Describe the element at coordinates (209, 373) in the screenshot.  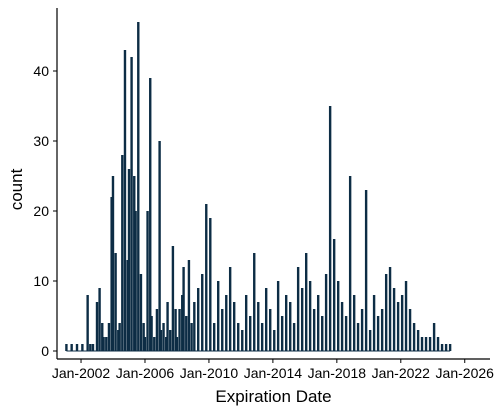
I see `x-tick-label: Jan-2010` at that location.